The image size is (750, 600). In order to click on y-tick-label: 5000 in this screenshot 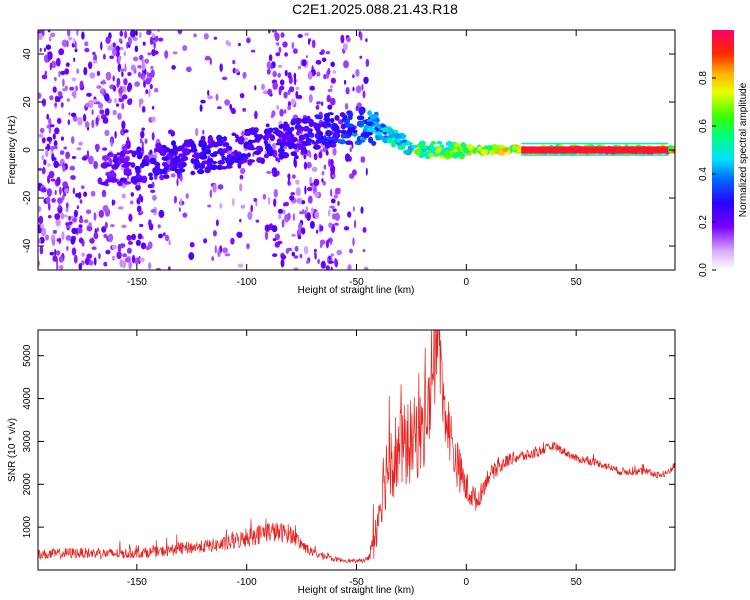, I will do `click(27, 355)`.